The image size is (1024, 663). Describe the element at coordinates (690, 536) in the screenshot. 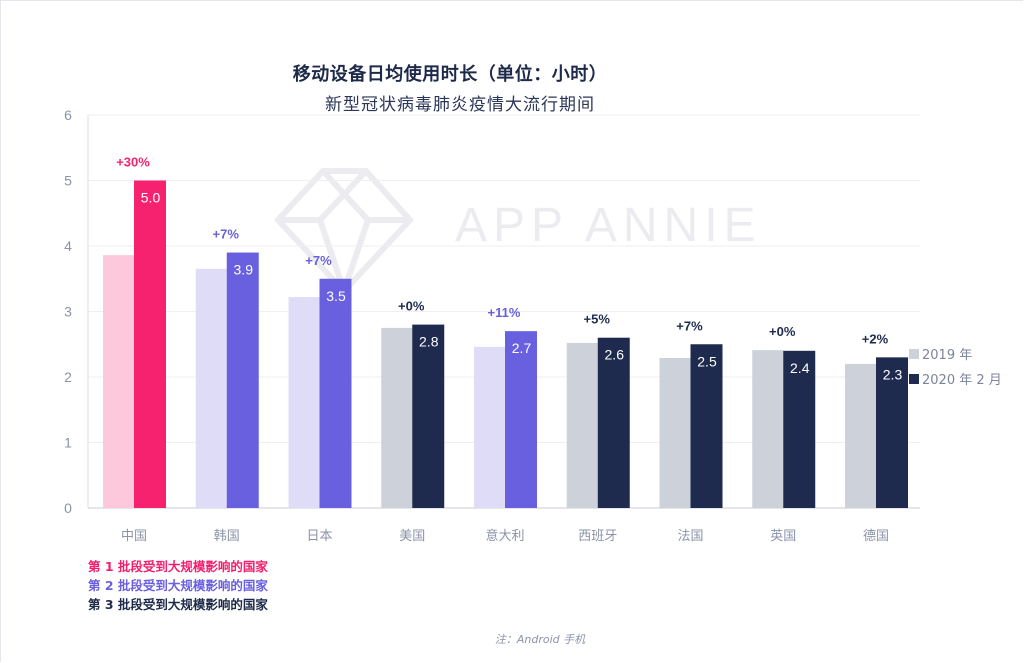

I see `x-tick-label: 法国` at that location.